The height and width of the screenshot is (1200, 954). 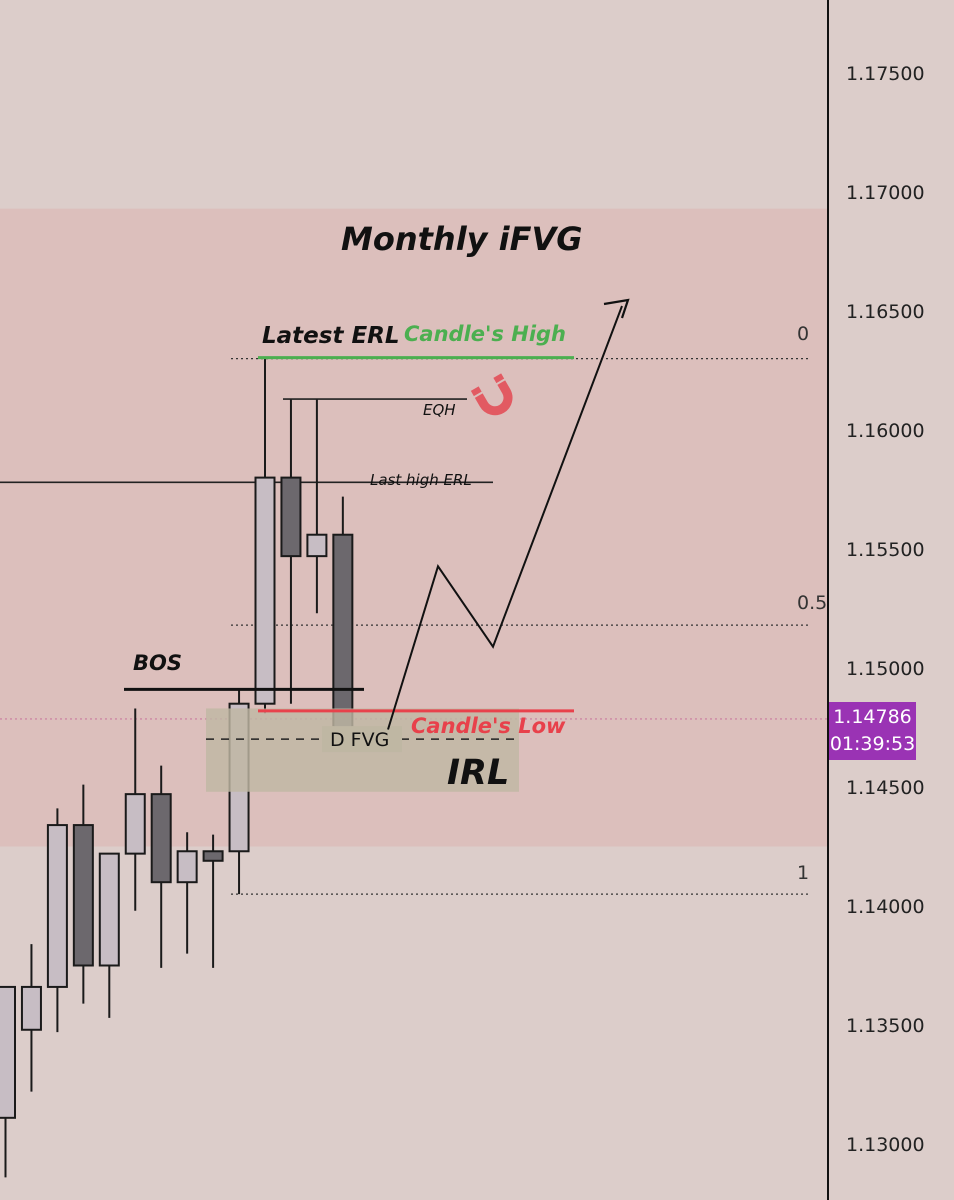 I want to click on current-price-value: 1.14786, so click(x=872, y=717).